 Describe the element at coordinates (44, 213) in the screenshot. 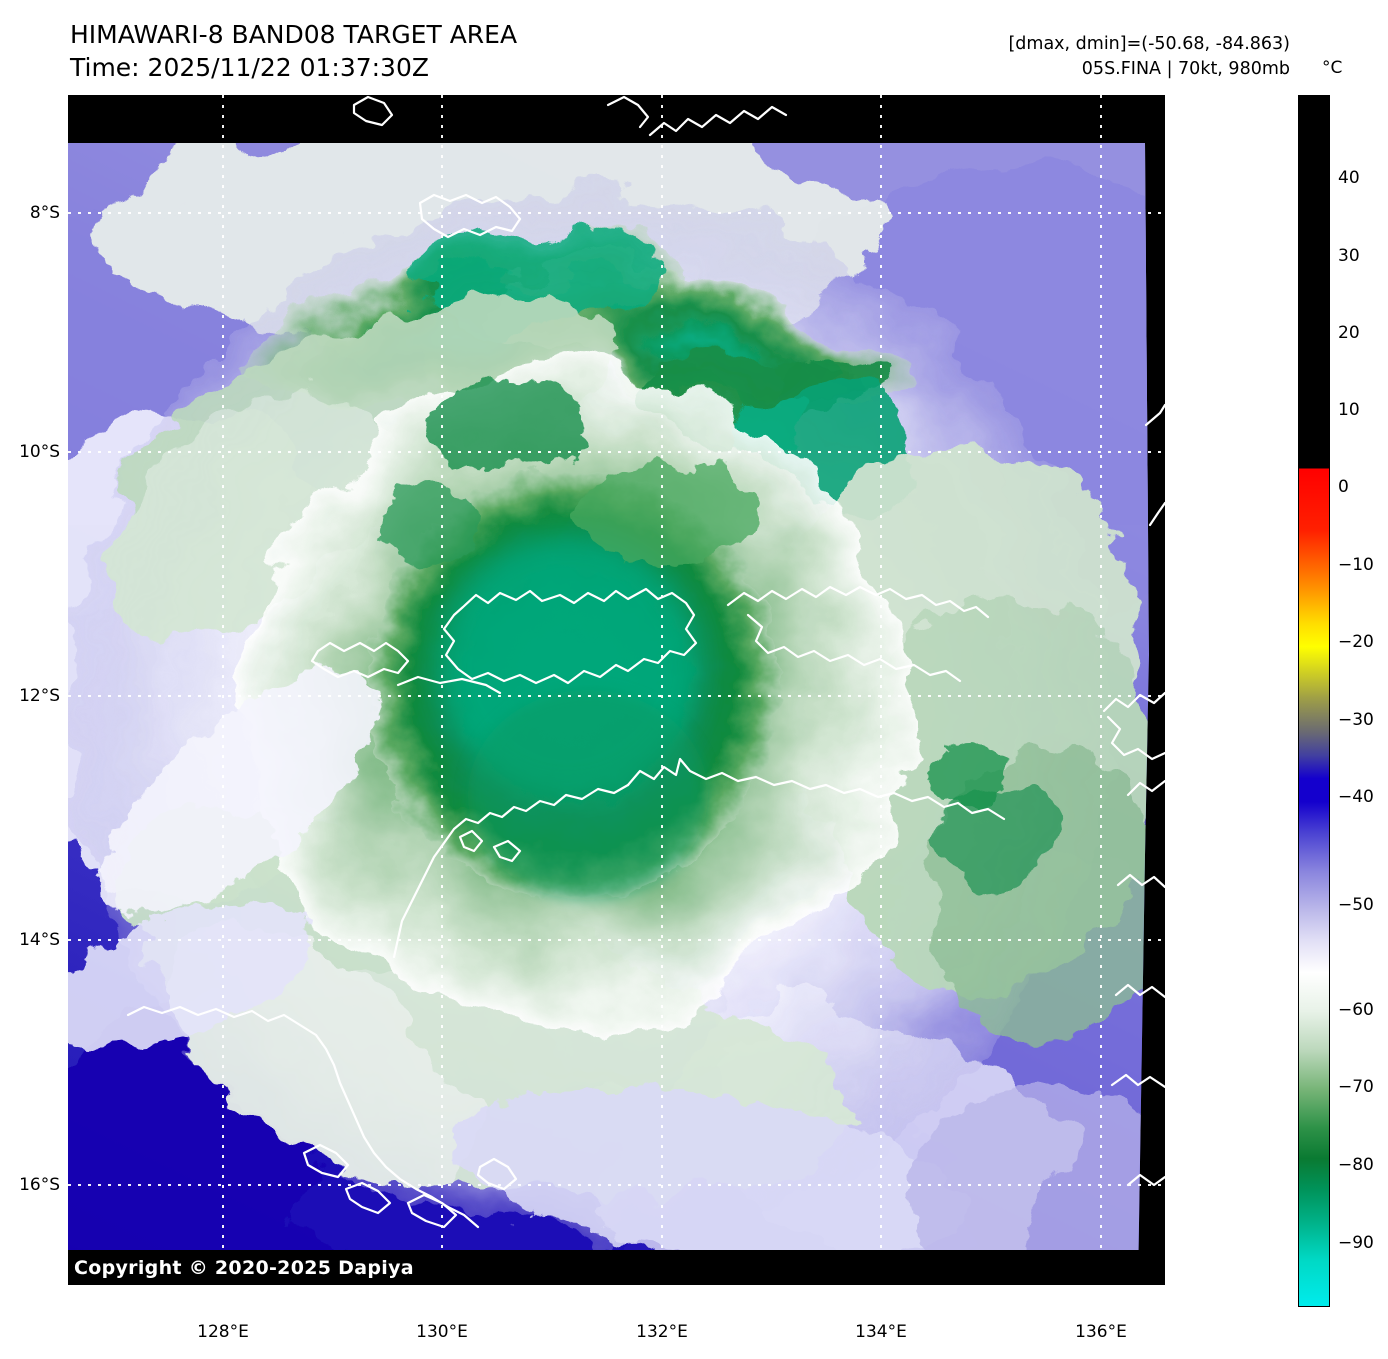

I see `y-axis-tick-8S: 8°S` at that location.